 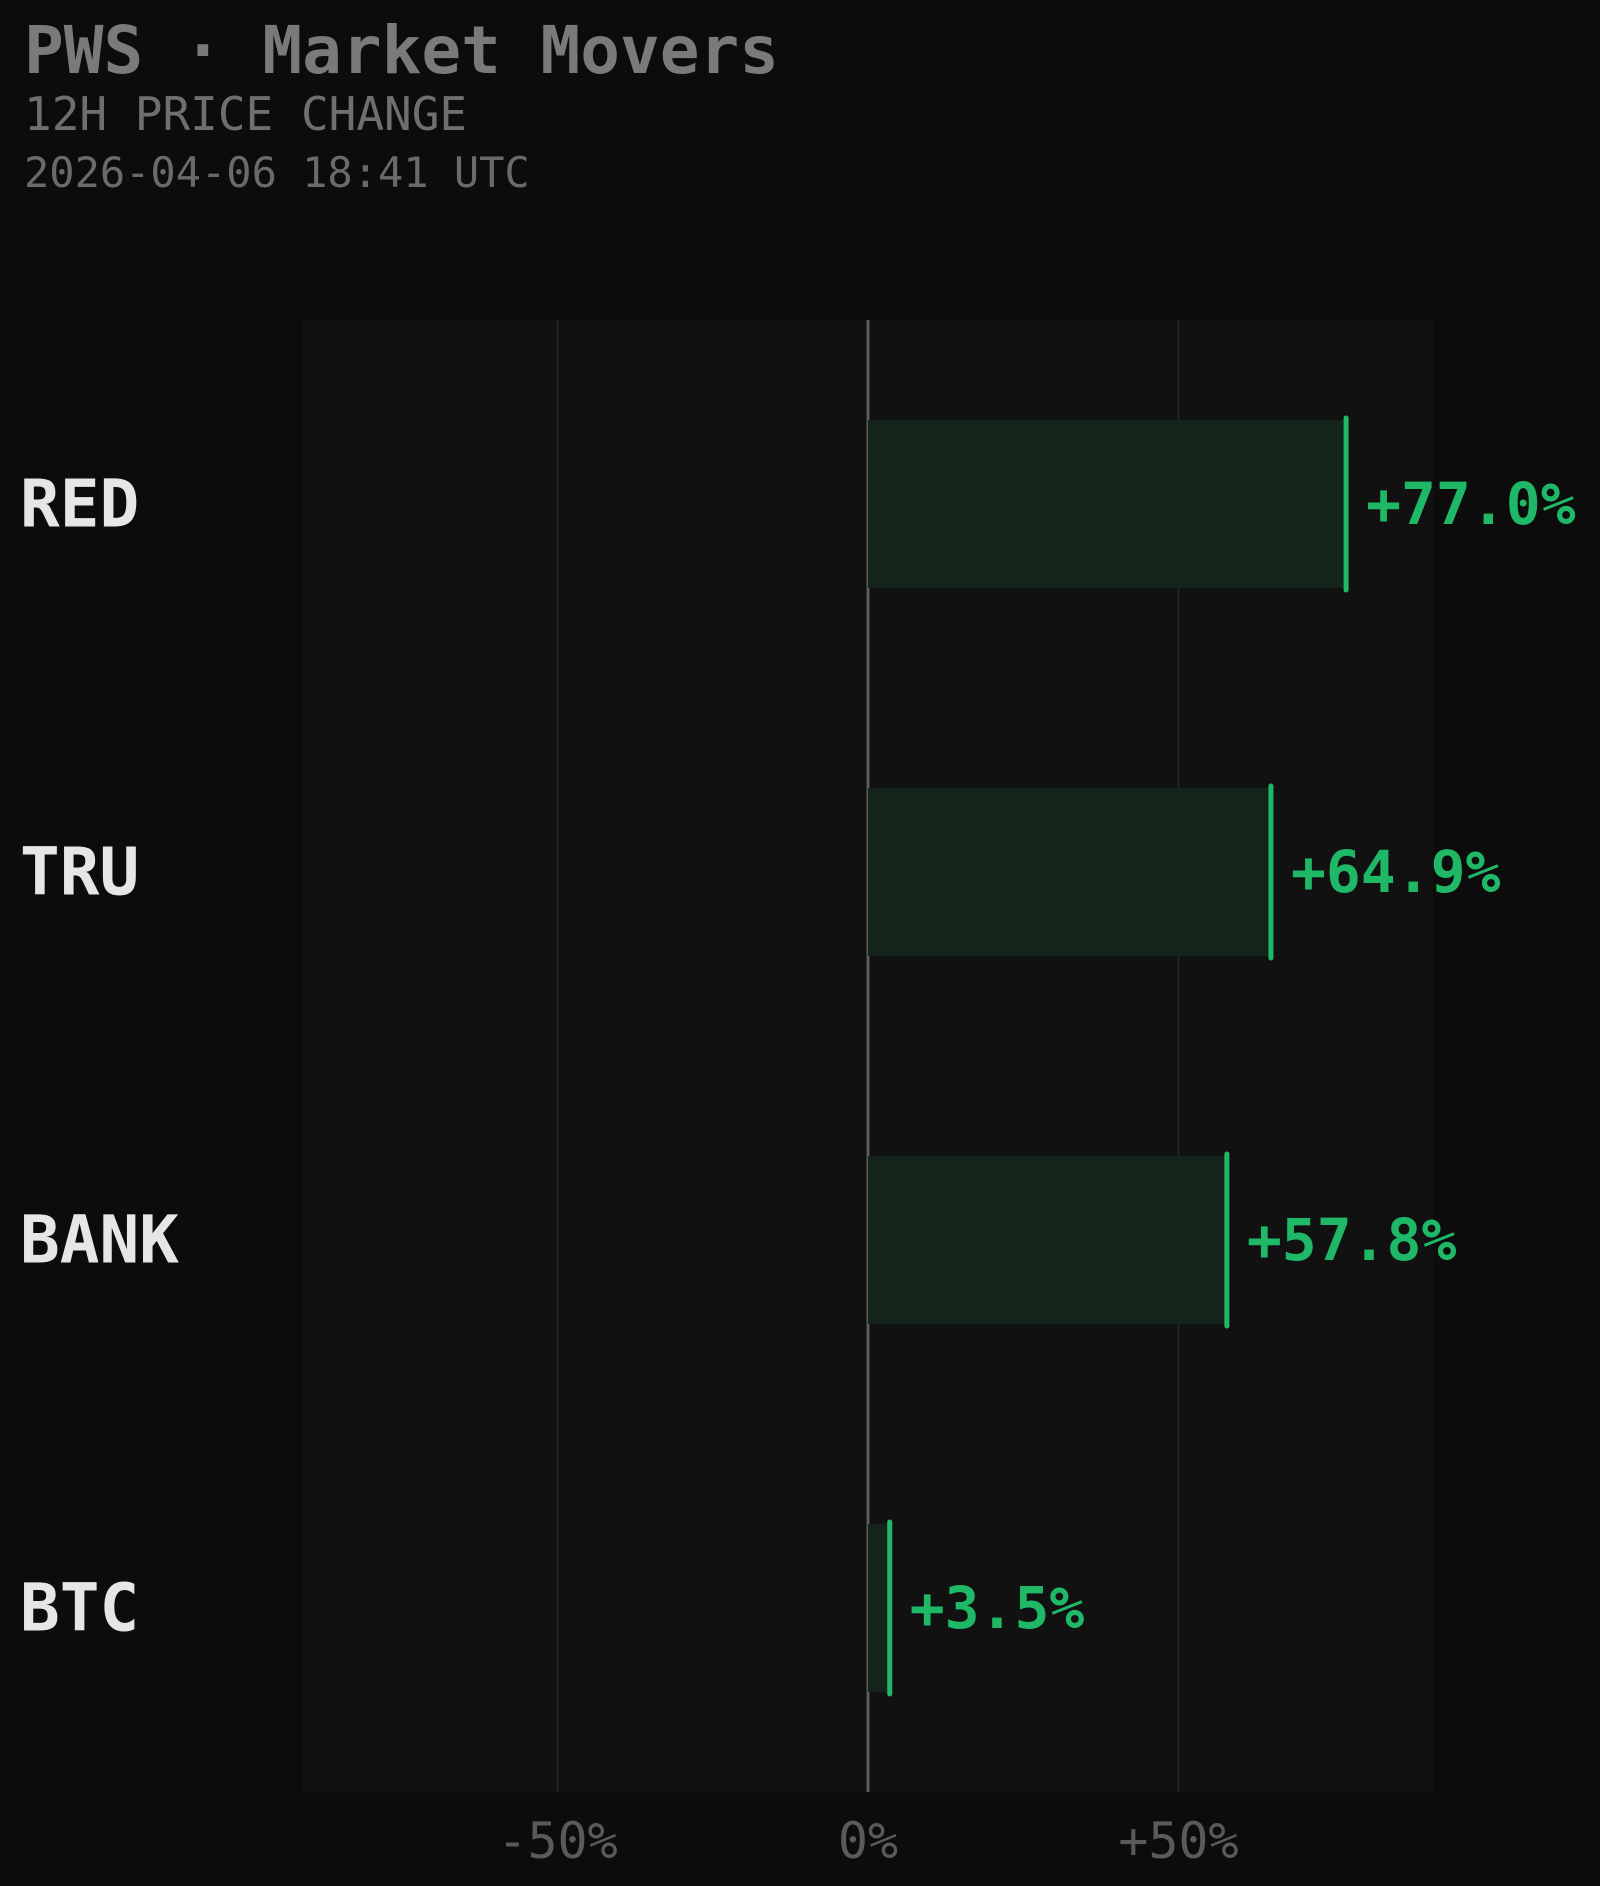 What do you see at coordinates (1047, 1240) in the screenshot?
I see `bar-bank` at bounding box center [1047, 1240].